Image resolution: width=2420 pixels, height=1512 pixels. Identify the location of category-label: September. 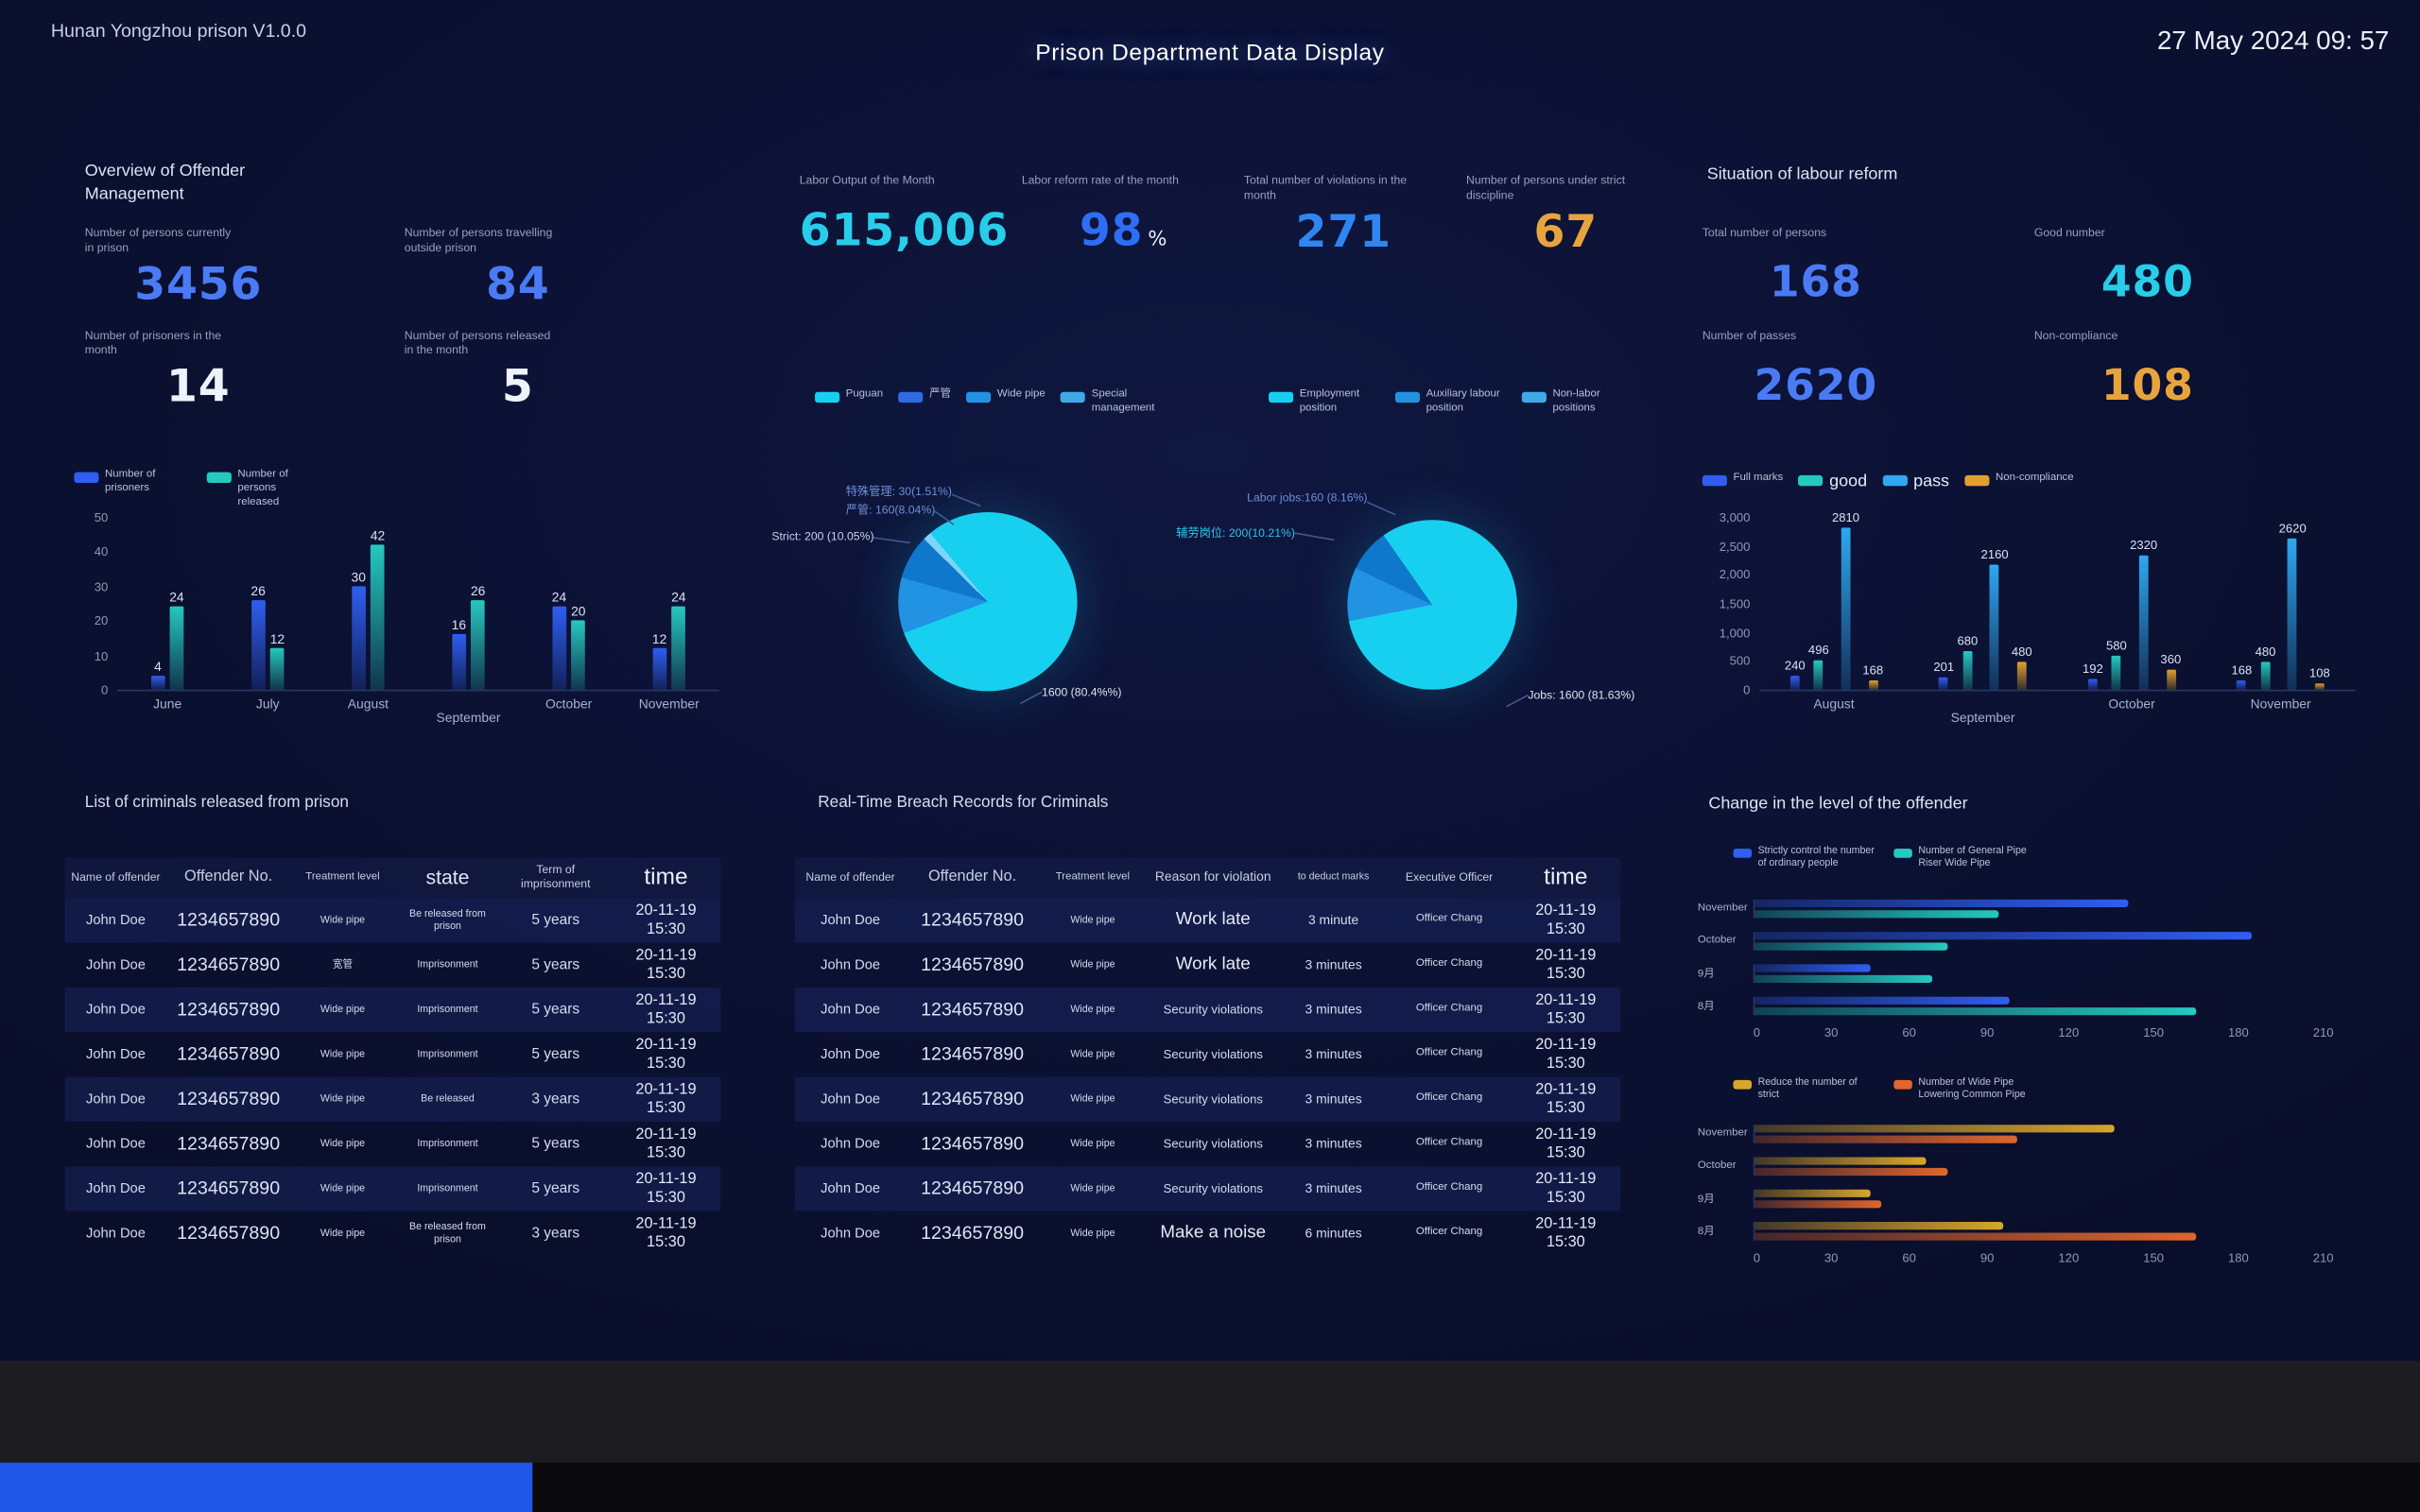
(1982, 718).